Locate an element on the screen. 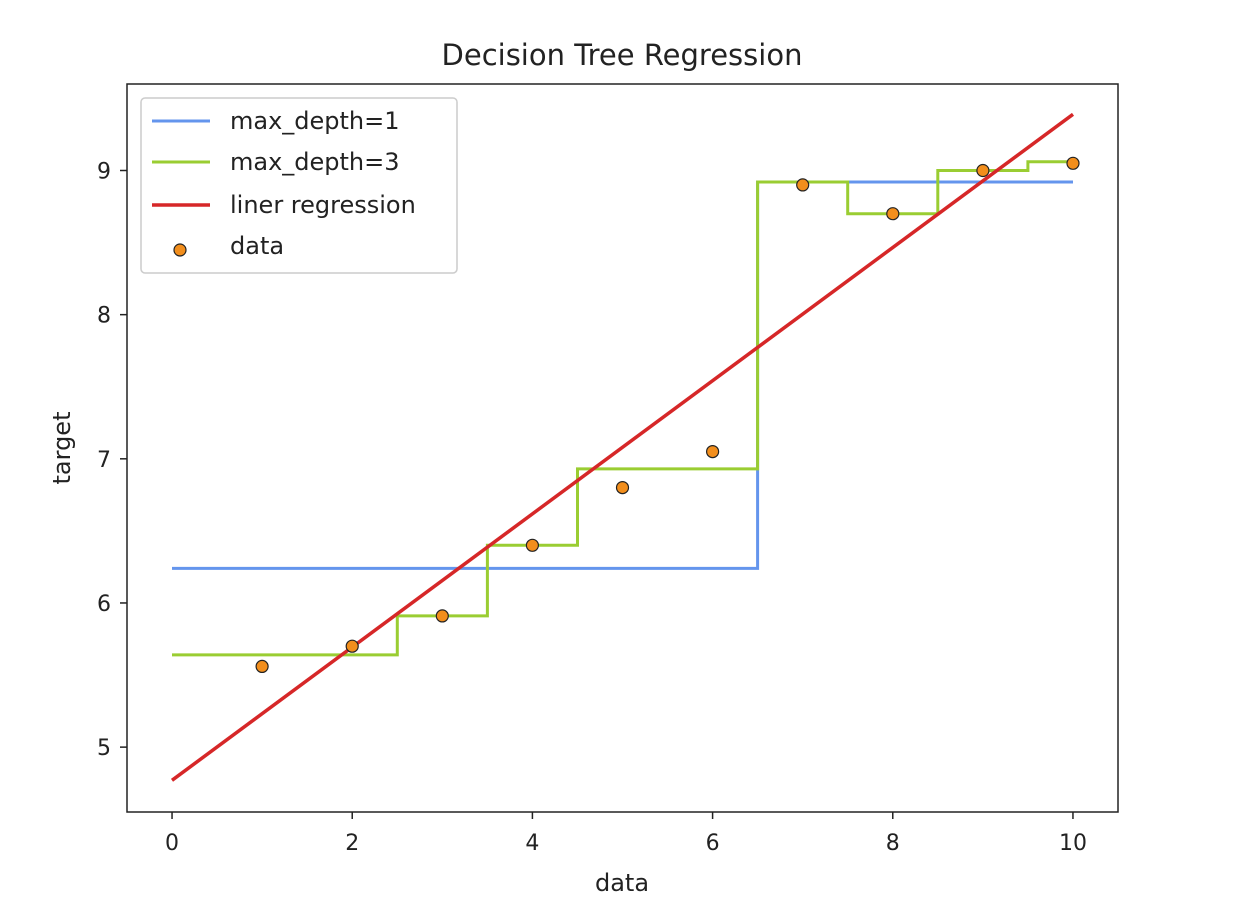 The width and height of the screenshot is (1238, 916). x-tick-label-6: 6 is located at coordinates (713, 843).